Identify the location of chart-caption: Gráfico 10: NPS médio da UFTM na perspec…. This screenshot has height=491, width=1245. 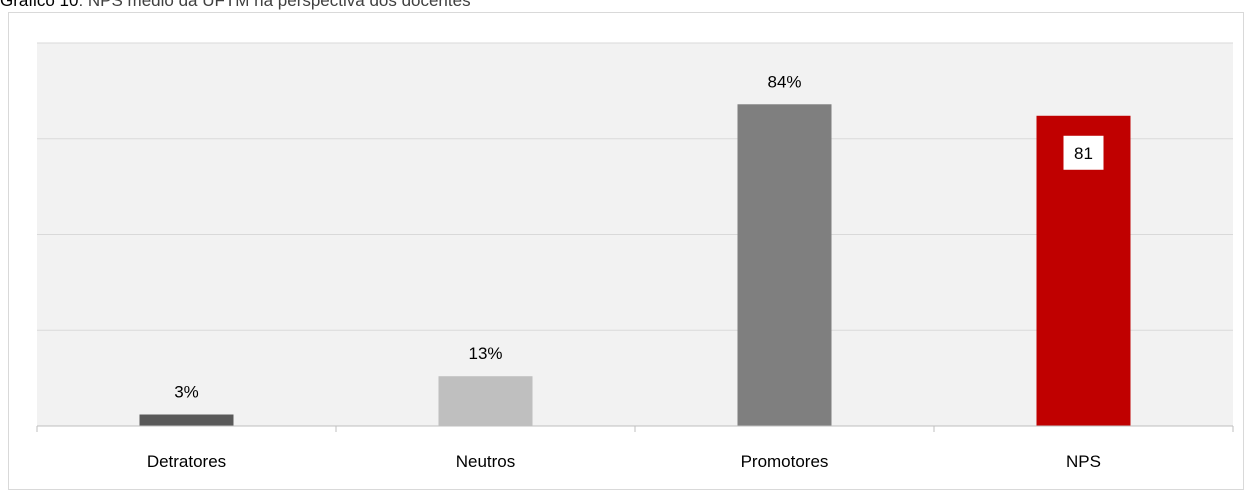
(235, 5).